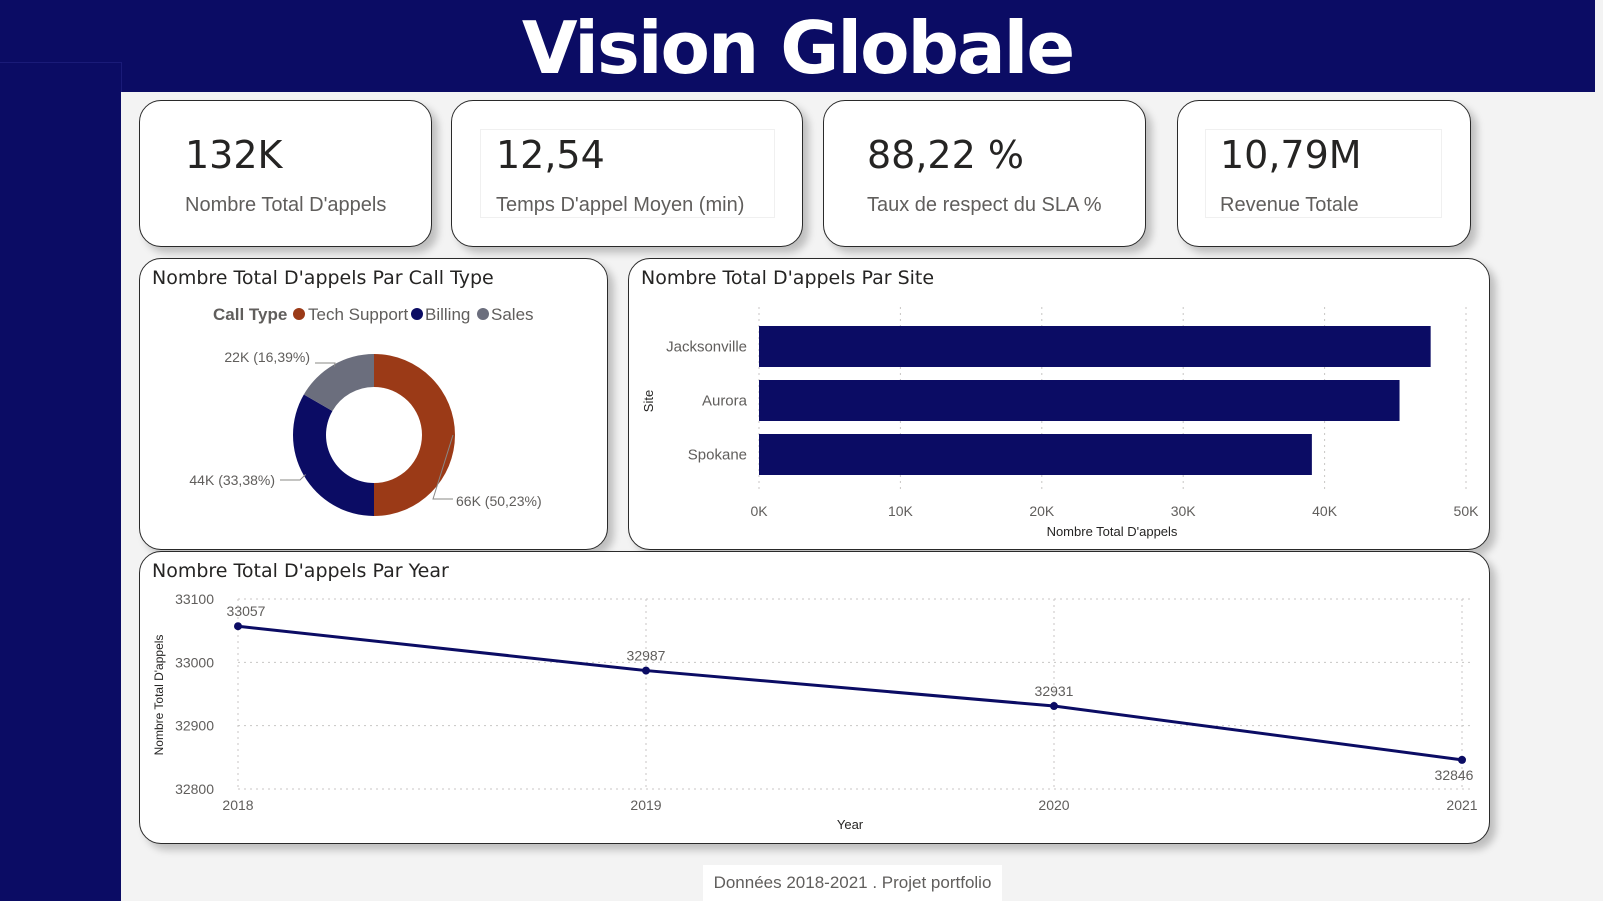  What do you see at coordinates (1079, 400) in the screenshot?
I see `bar-aurora` at bounding box center [1079, 400].